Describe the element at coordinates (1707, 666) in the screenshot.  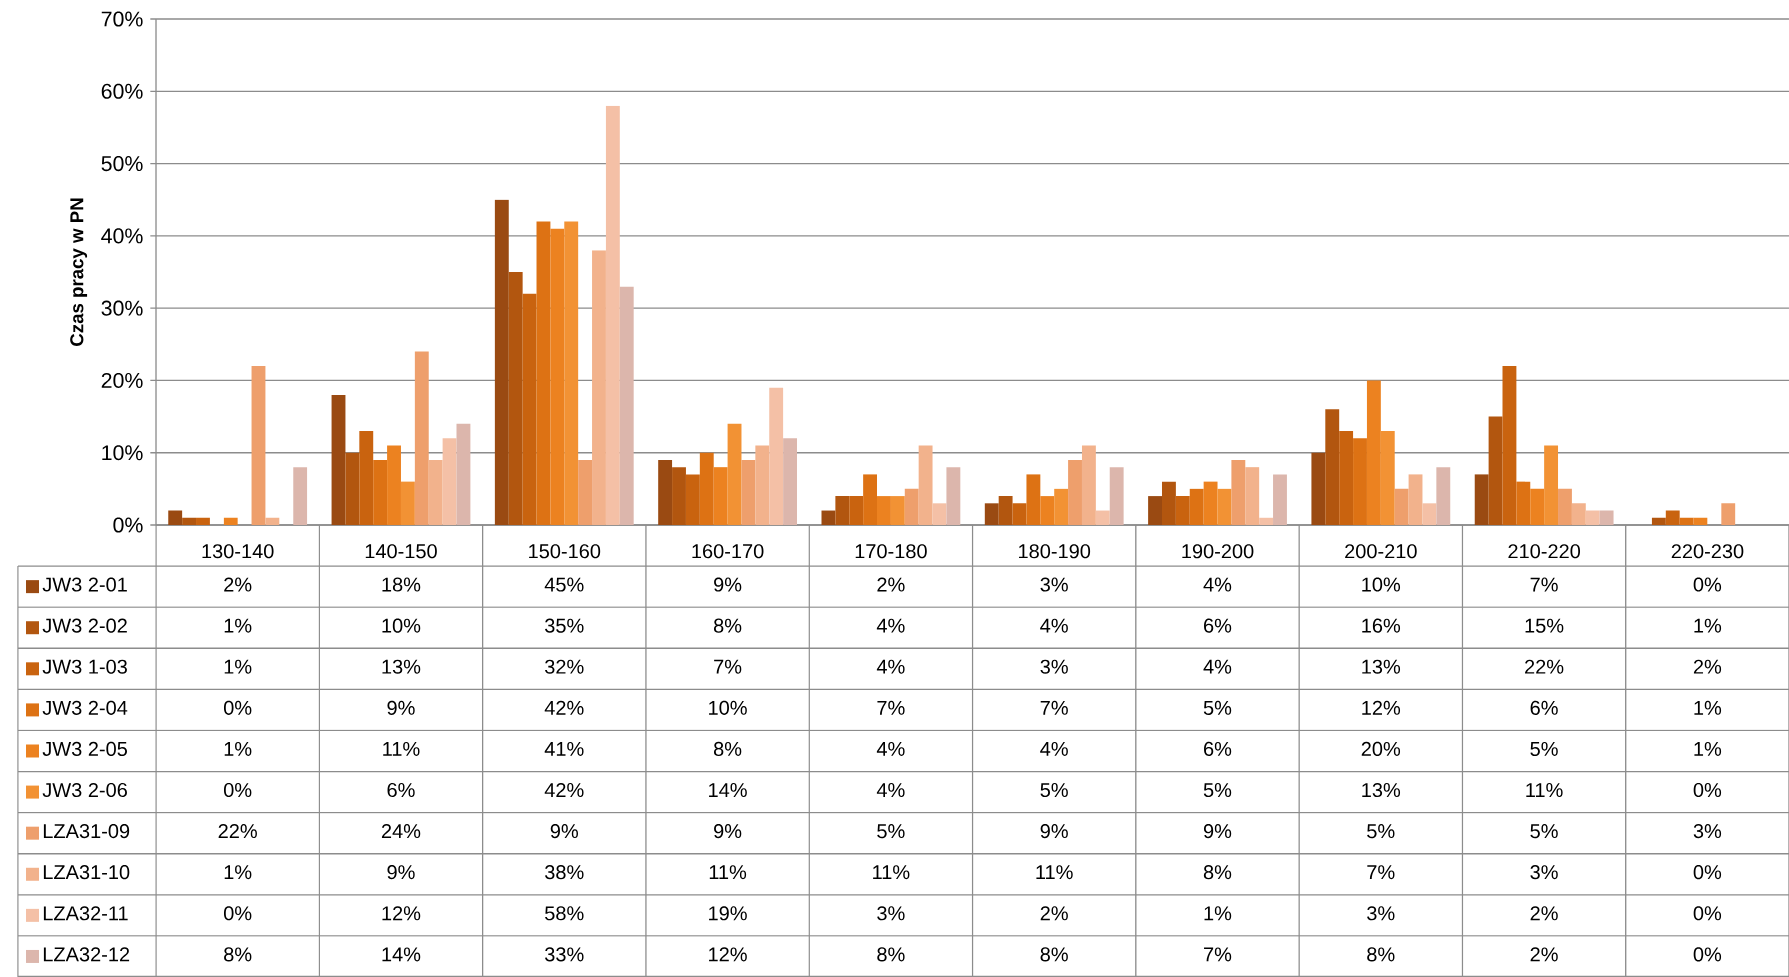
I see `data-label: 2%` at that location.